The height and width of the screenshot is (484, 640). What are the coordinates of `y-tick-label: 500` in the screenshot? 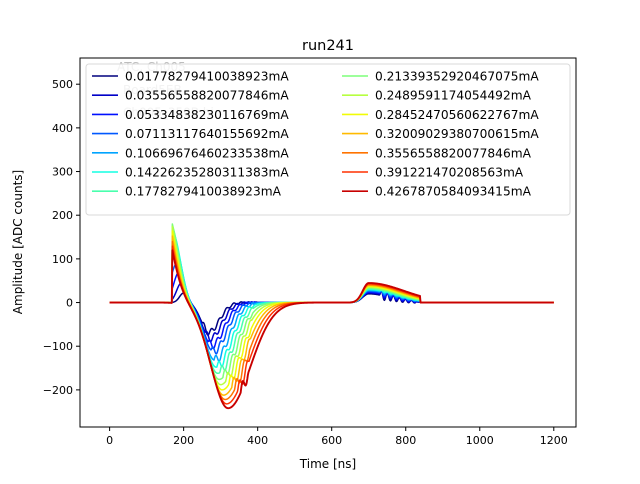 It's located at (62, 84).